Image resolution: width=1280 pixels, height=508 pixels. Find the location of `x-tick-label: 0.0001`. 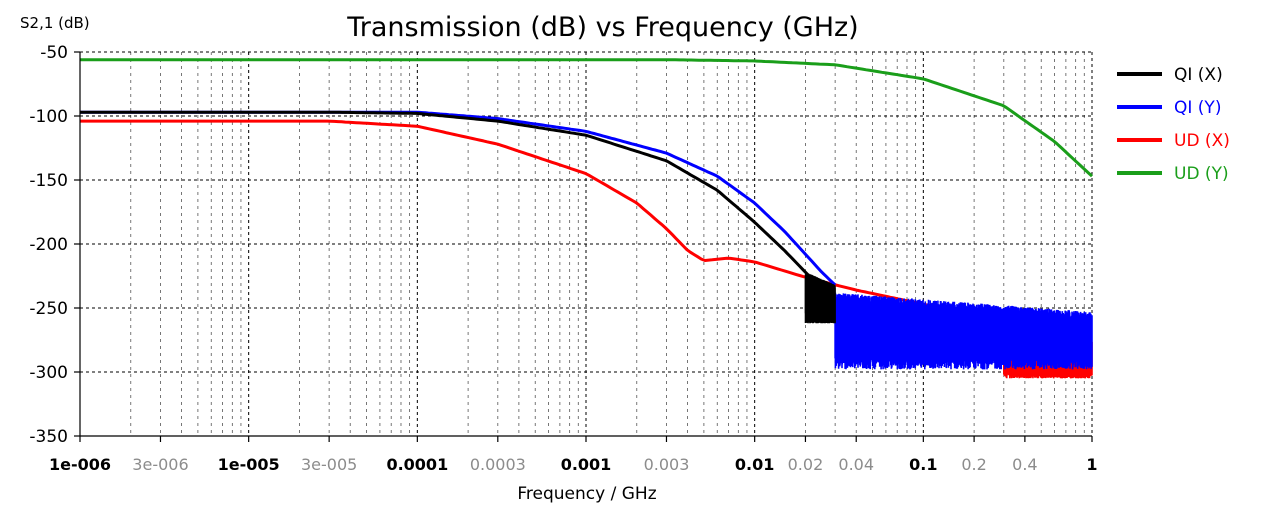

x-tick-label: 0.0001 is located at coordinates (417, 464).